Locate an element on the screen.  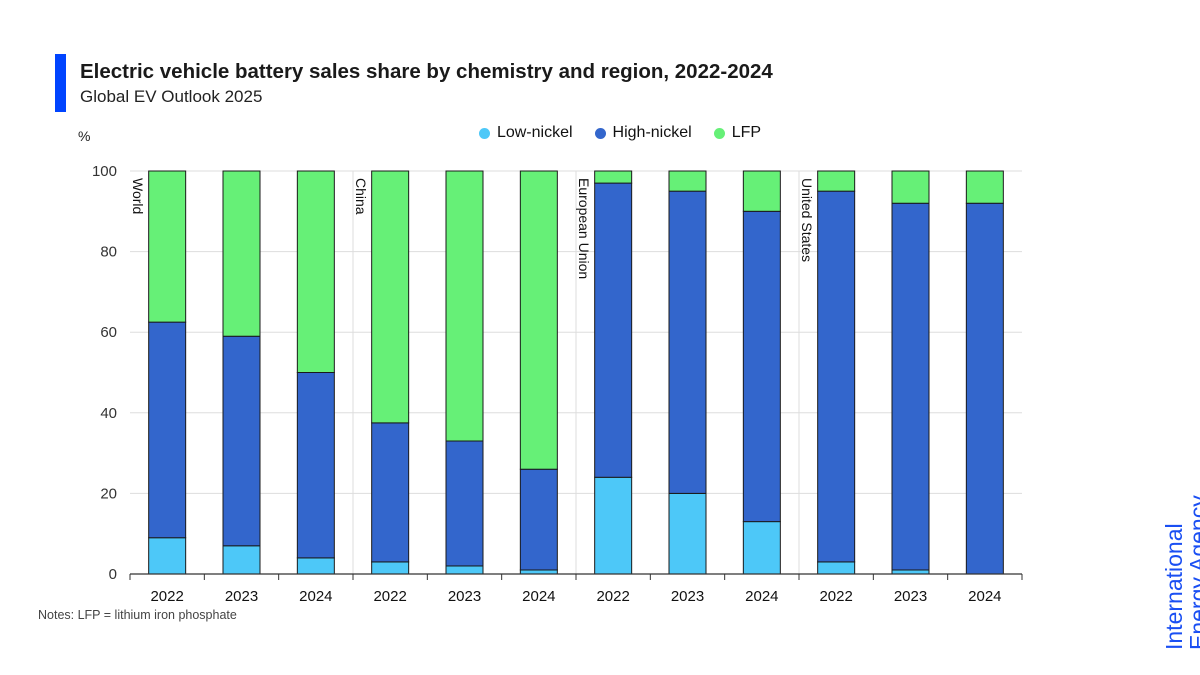
accent-bar is located at coordinates (60, 83).